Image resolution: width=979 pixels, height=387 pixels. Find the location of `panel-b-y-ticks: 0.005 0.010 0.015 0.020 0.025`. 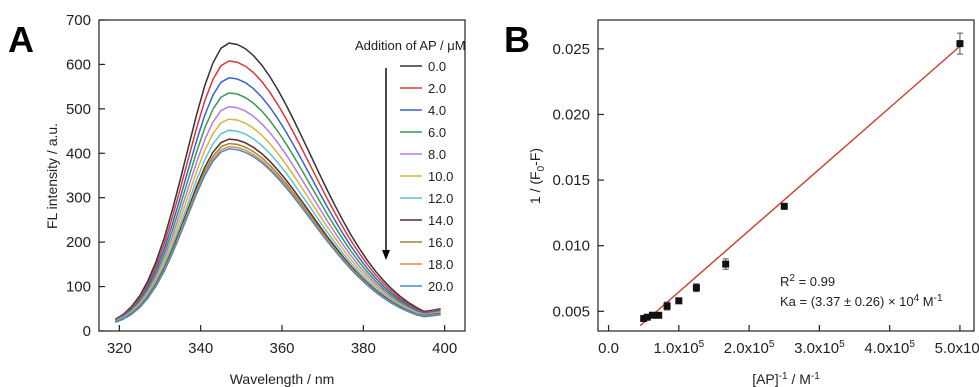

panel-b-y-ticks: 0.005 0.010 0.015 0.020 0.025 is located at coordinates (578, 180).